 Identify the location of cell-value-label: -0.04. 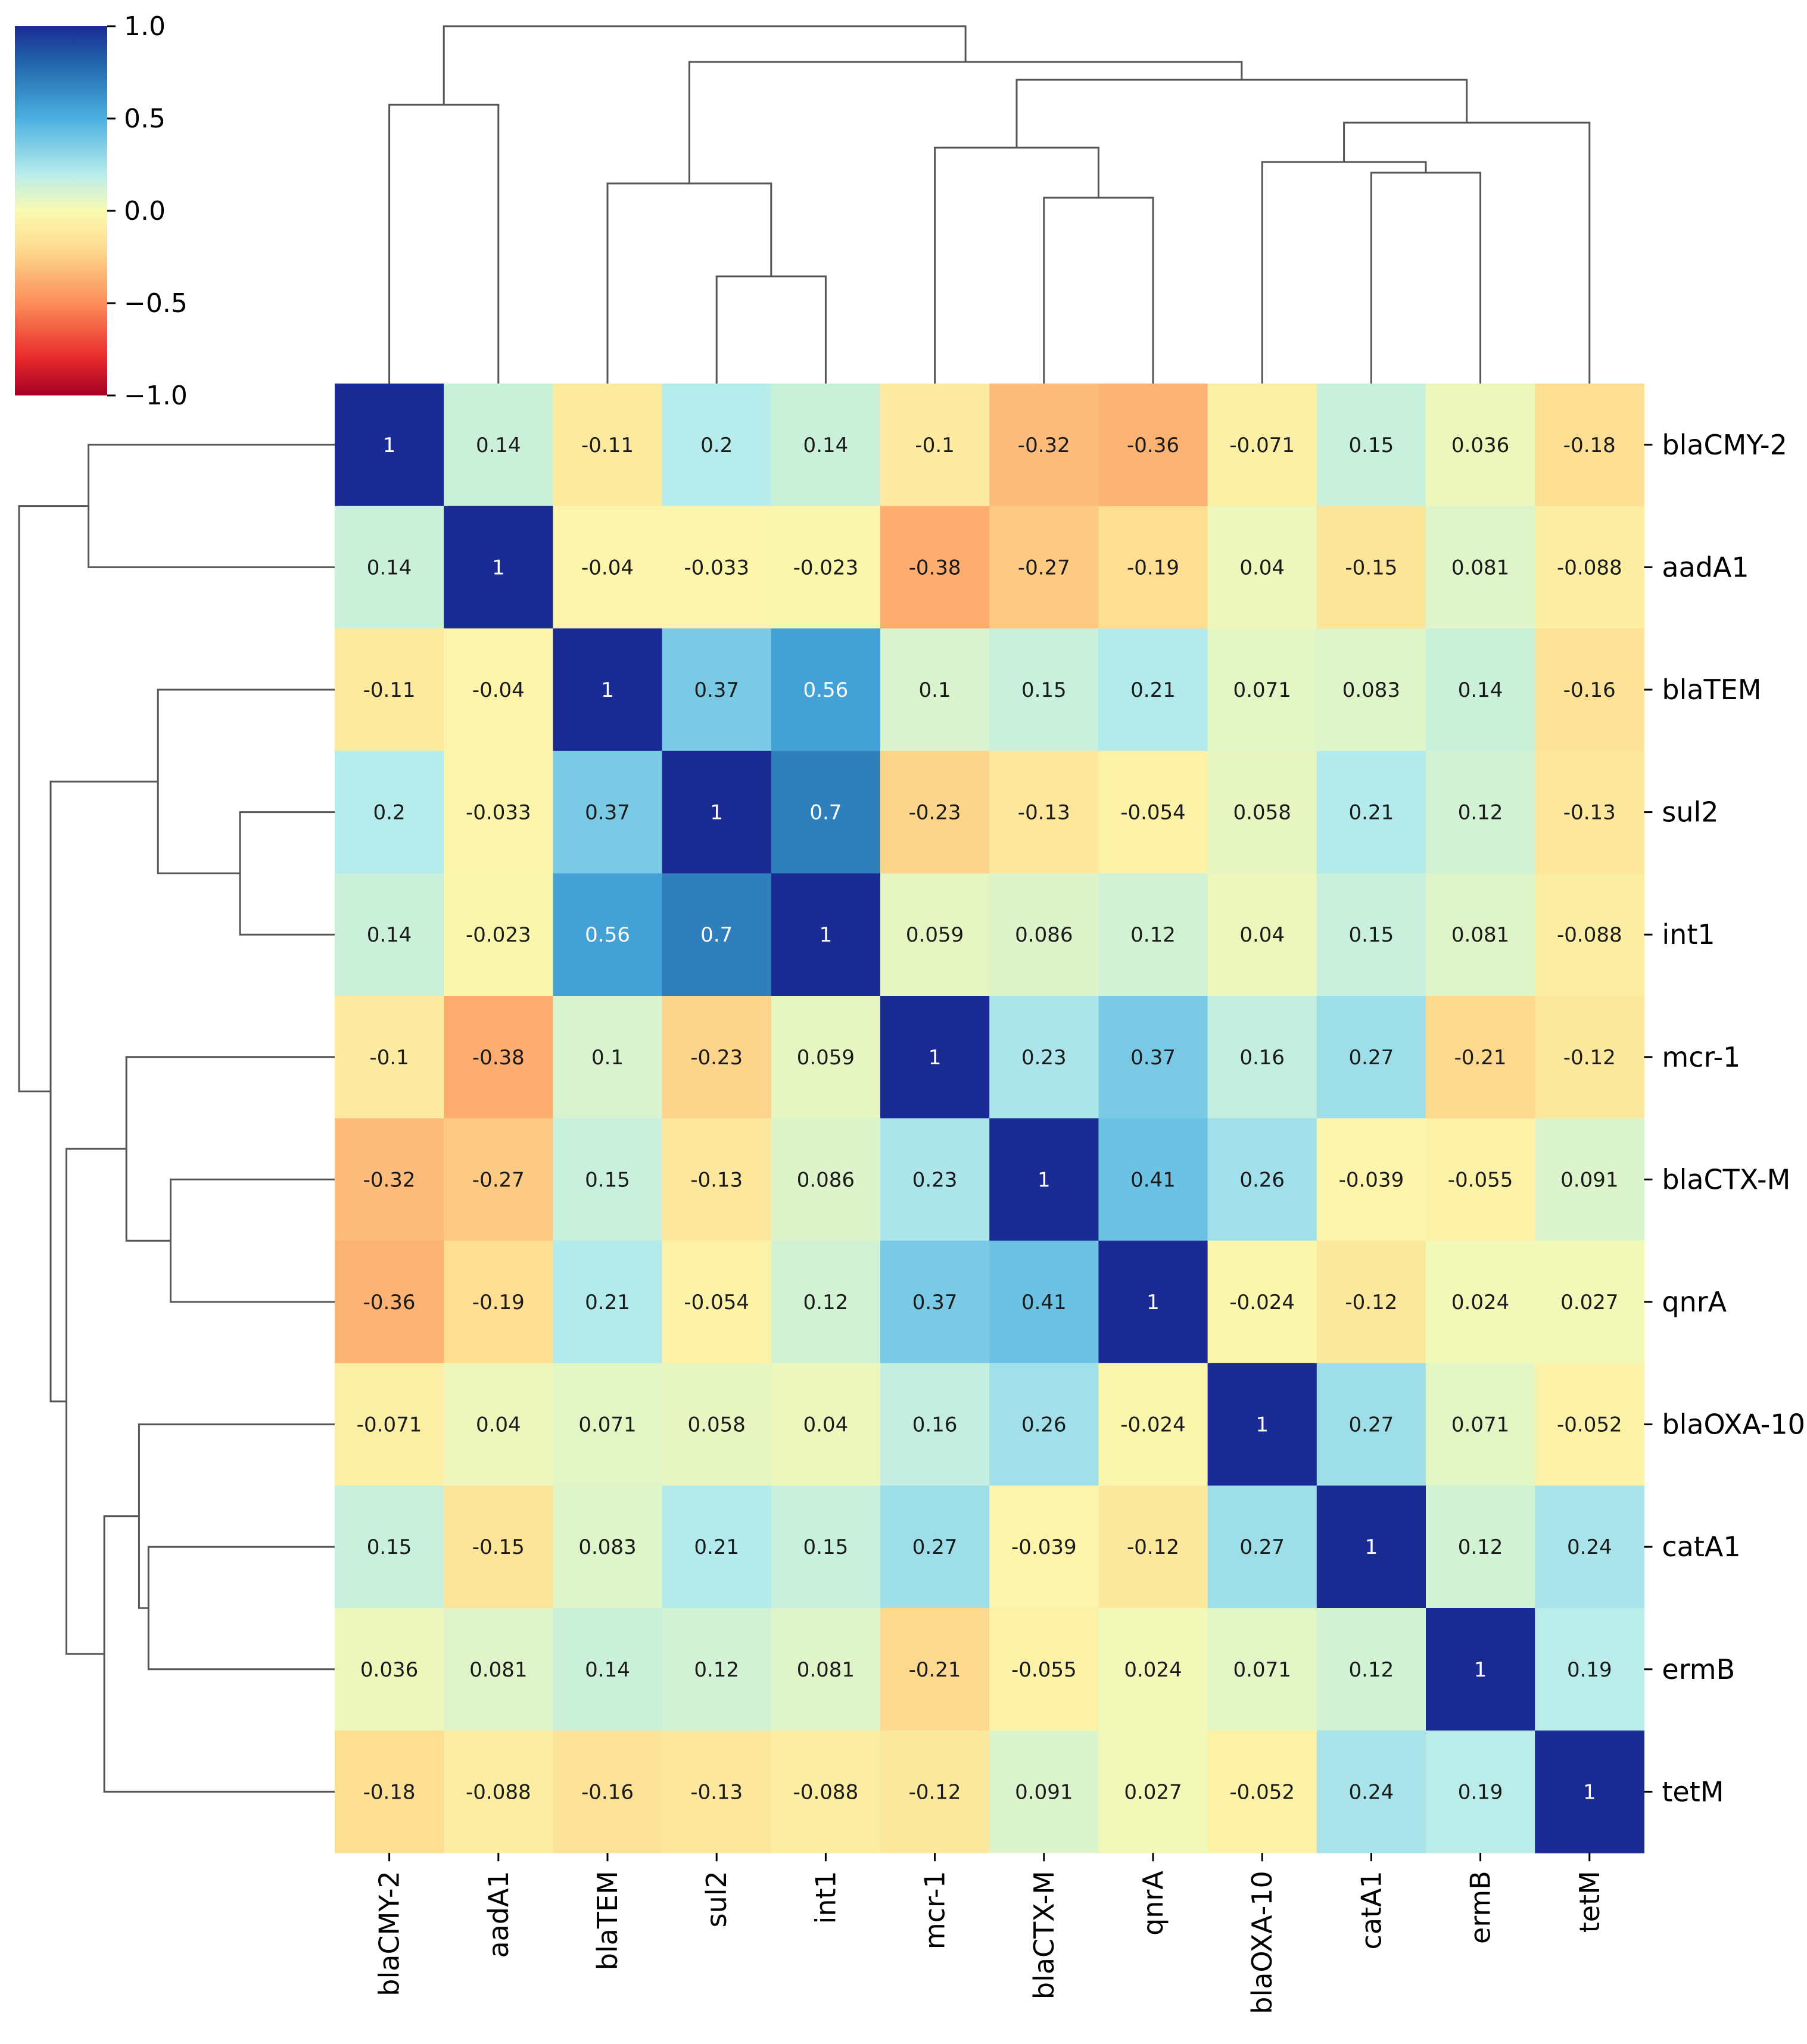
(498, 690).